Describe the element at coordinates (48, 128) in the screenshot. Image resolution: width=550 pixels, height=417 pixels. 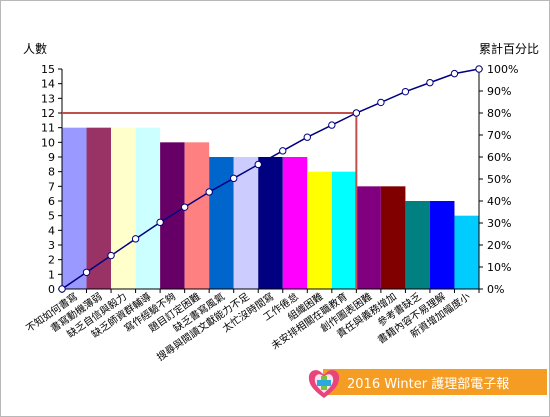
I see `y-left-tick-label: 11` at that location.